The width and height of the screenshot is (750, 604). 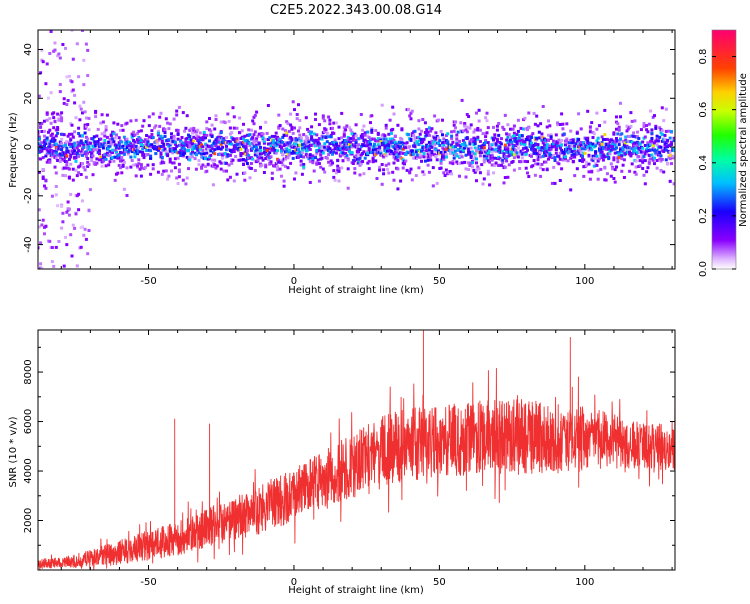 What do you see at coordinates (703, 110) in the screenshot?
I see `colorbar-tick-label: 0.6` at bounding box center [703, 110].